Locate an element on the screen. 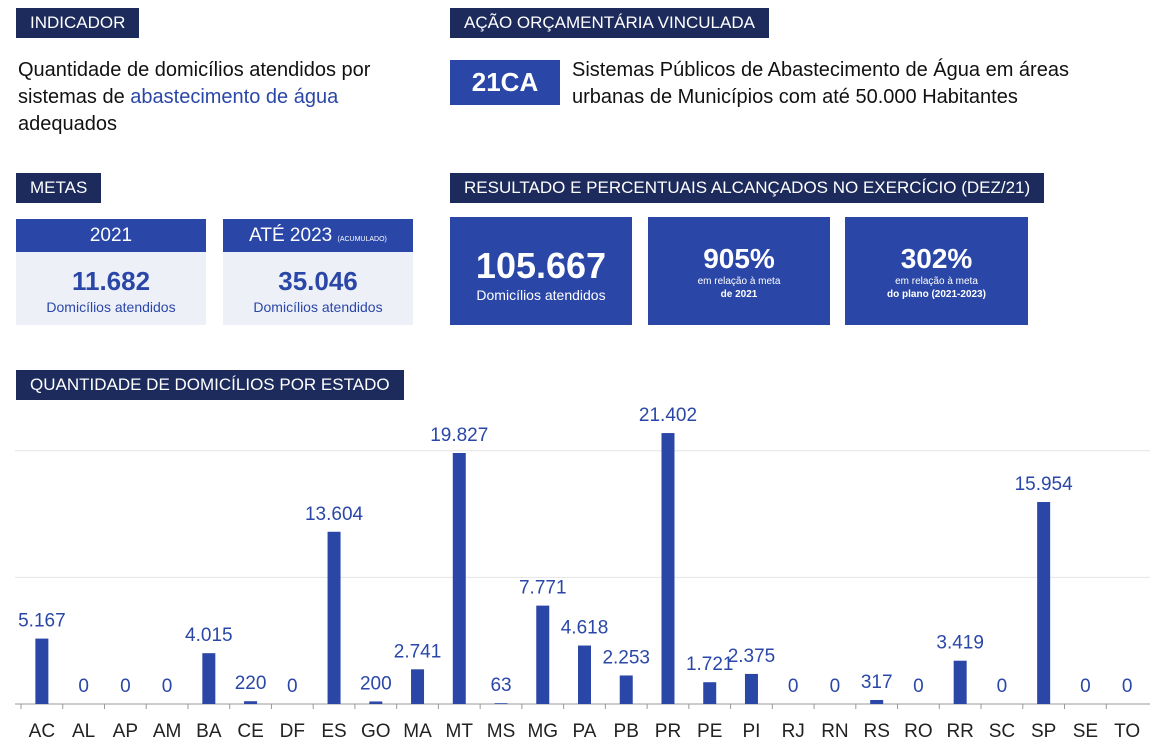 This screenshot has width=1165, height=756. goal-value: 35.046 is located at coordinates (318, 281).